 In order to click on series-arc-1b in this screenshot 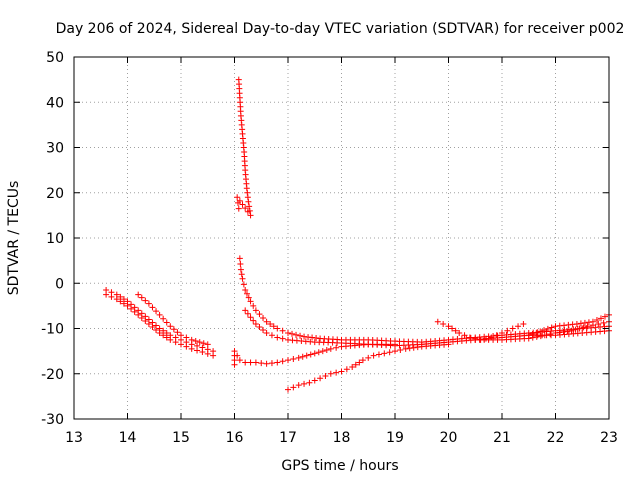, I will do `click(160, 325)`.